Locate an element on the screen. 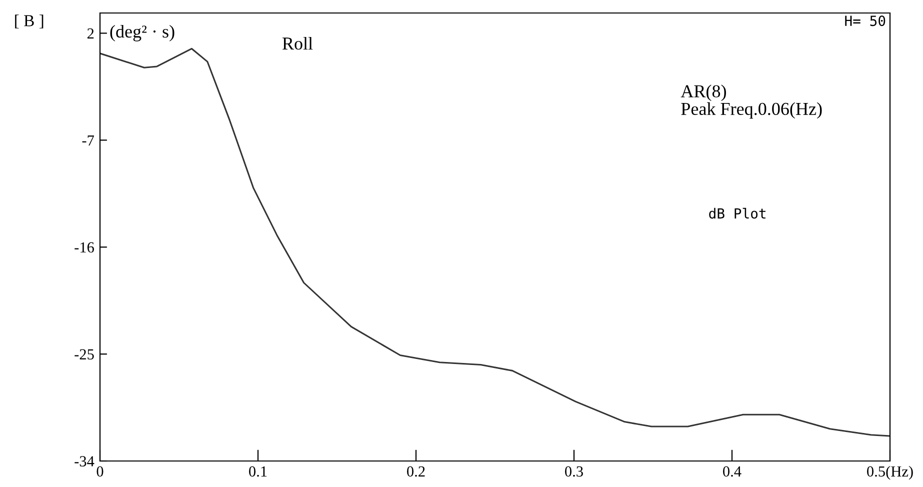 This screenshot has width=923, height=487. x-tick-label: 0.2 is located at coordinates (416, 471).